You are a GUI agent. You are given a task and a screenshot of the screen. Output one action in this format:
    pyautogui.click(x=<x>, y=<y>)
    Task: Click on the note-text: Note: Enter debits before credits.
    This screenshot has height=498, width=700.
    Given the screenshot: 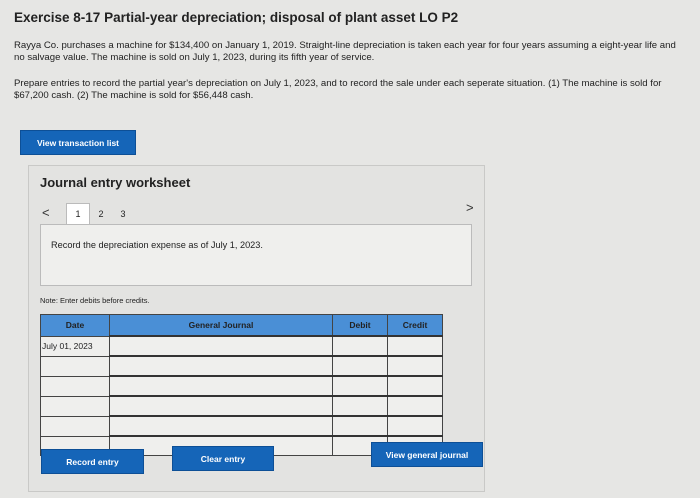 What is the action you would take?
    pyautogui.click(x=95, y=300)
    